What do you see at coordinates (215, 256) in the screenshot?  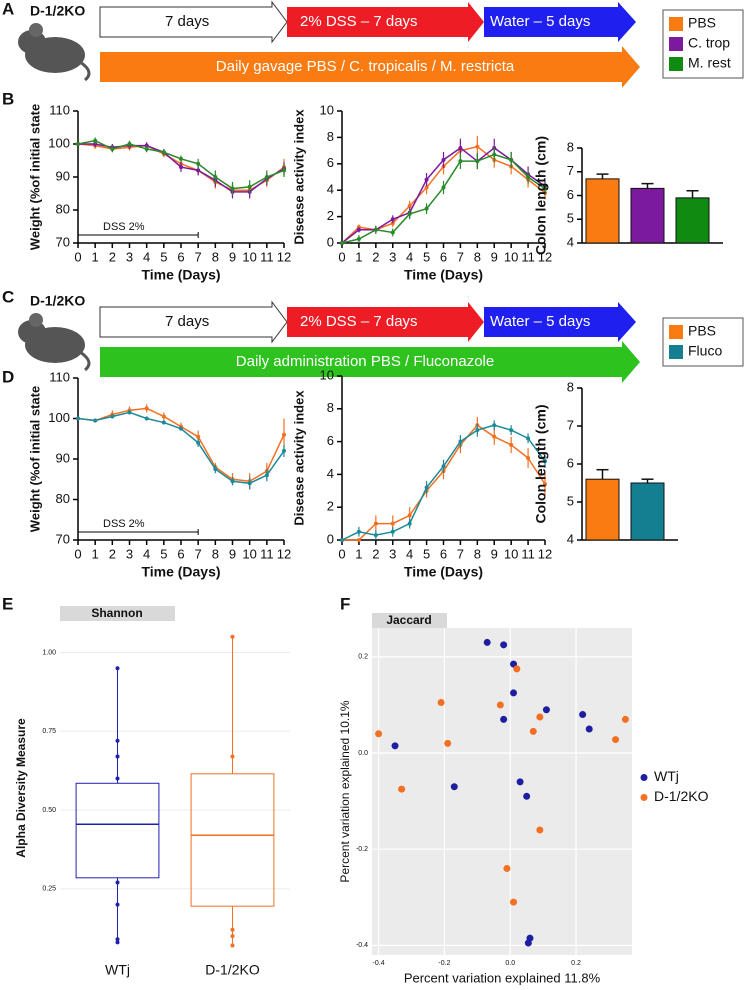 I see `x-tick-label: 8` at bounding box center [215, 256].